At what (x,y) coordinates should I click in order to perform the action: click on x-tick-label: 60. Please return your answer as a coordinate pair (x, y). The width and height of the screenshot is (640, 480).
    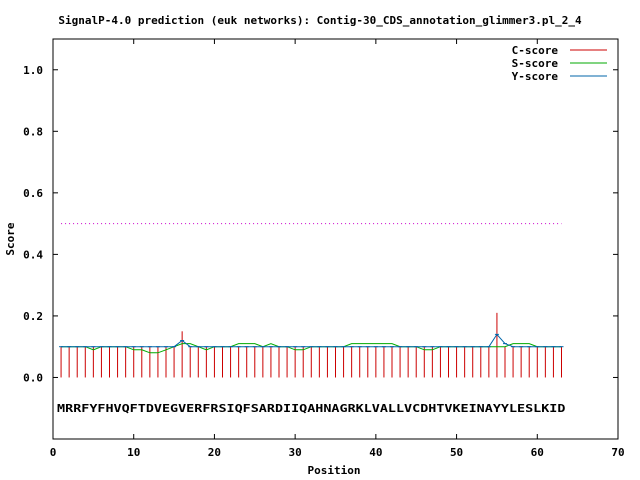
    Looking at the image, I should click on (537, 452).